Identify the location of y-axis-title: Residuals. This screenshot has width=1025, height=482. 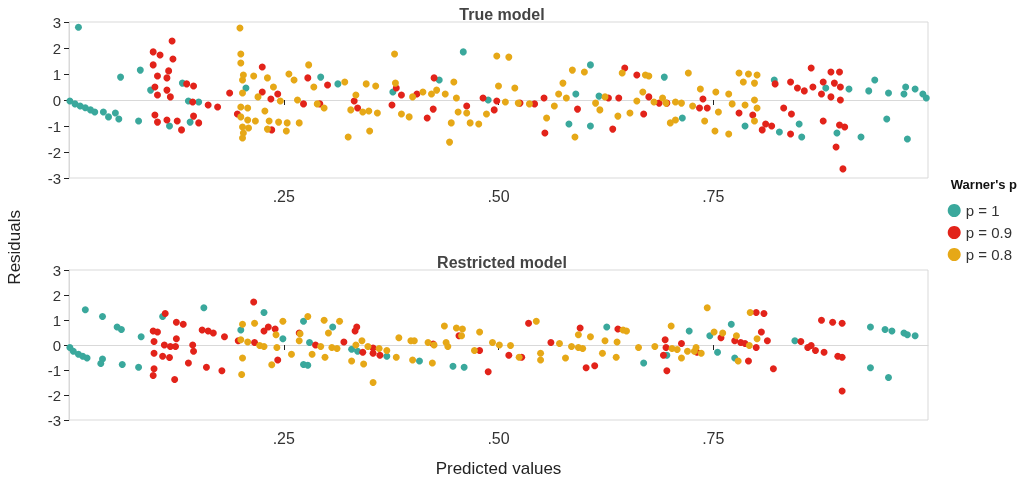
(14, 247).